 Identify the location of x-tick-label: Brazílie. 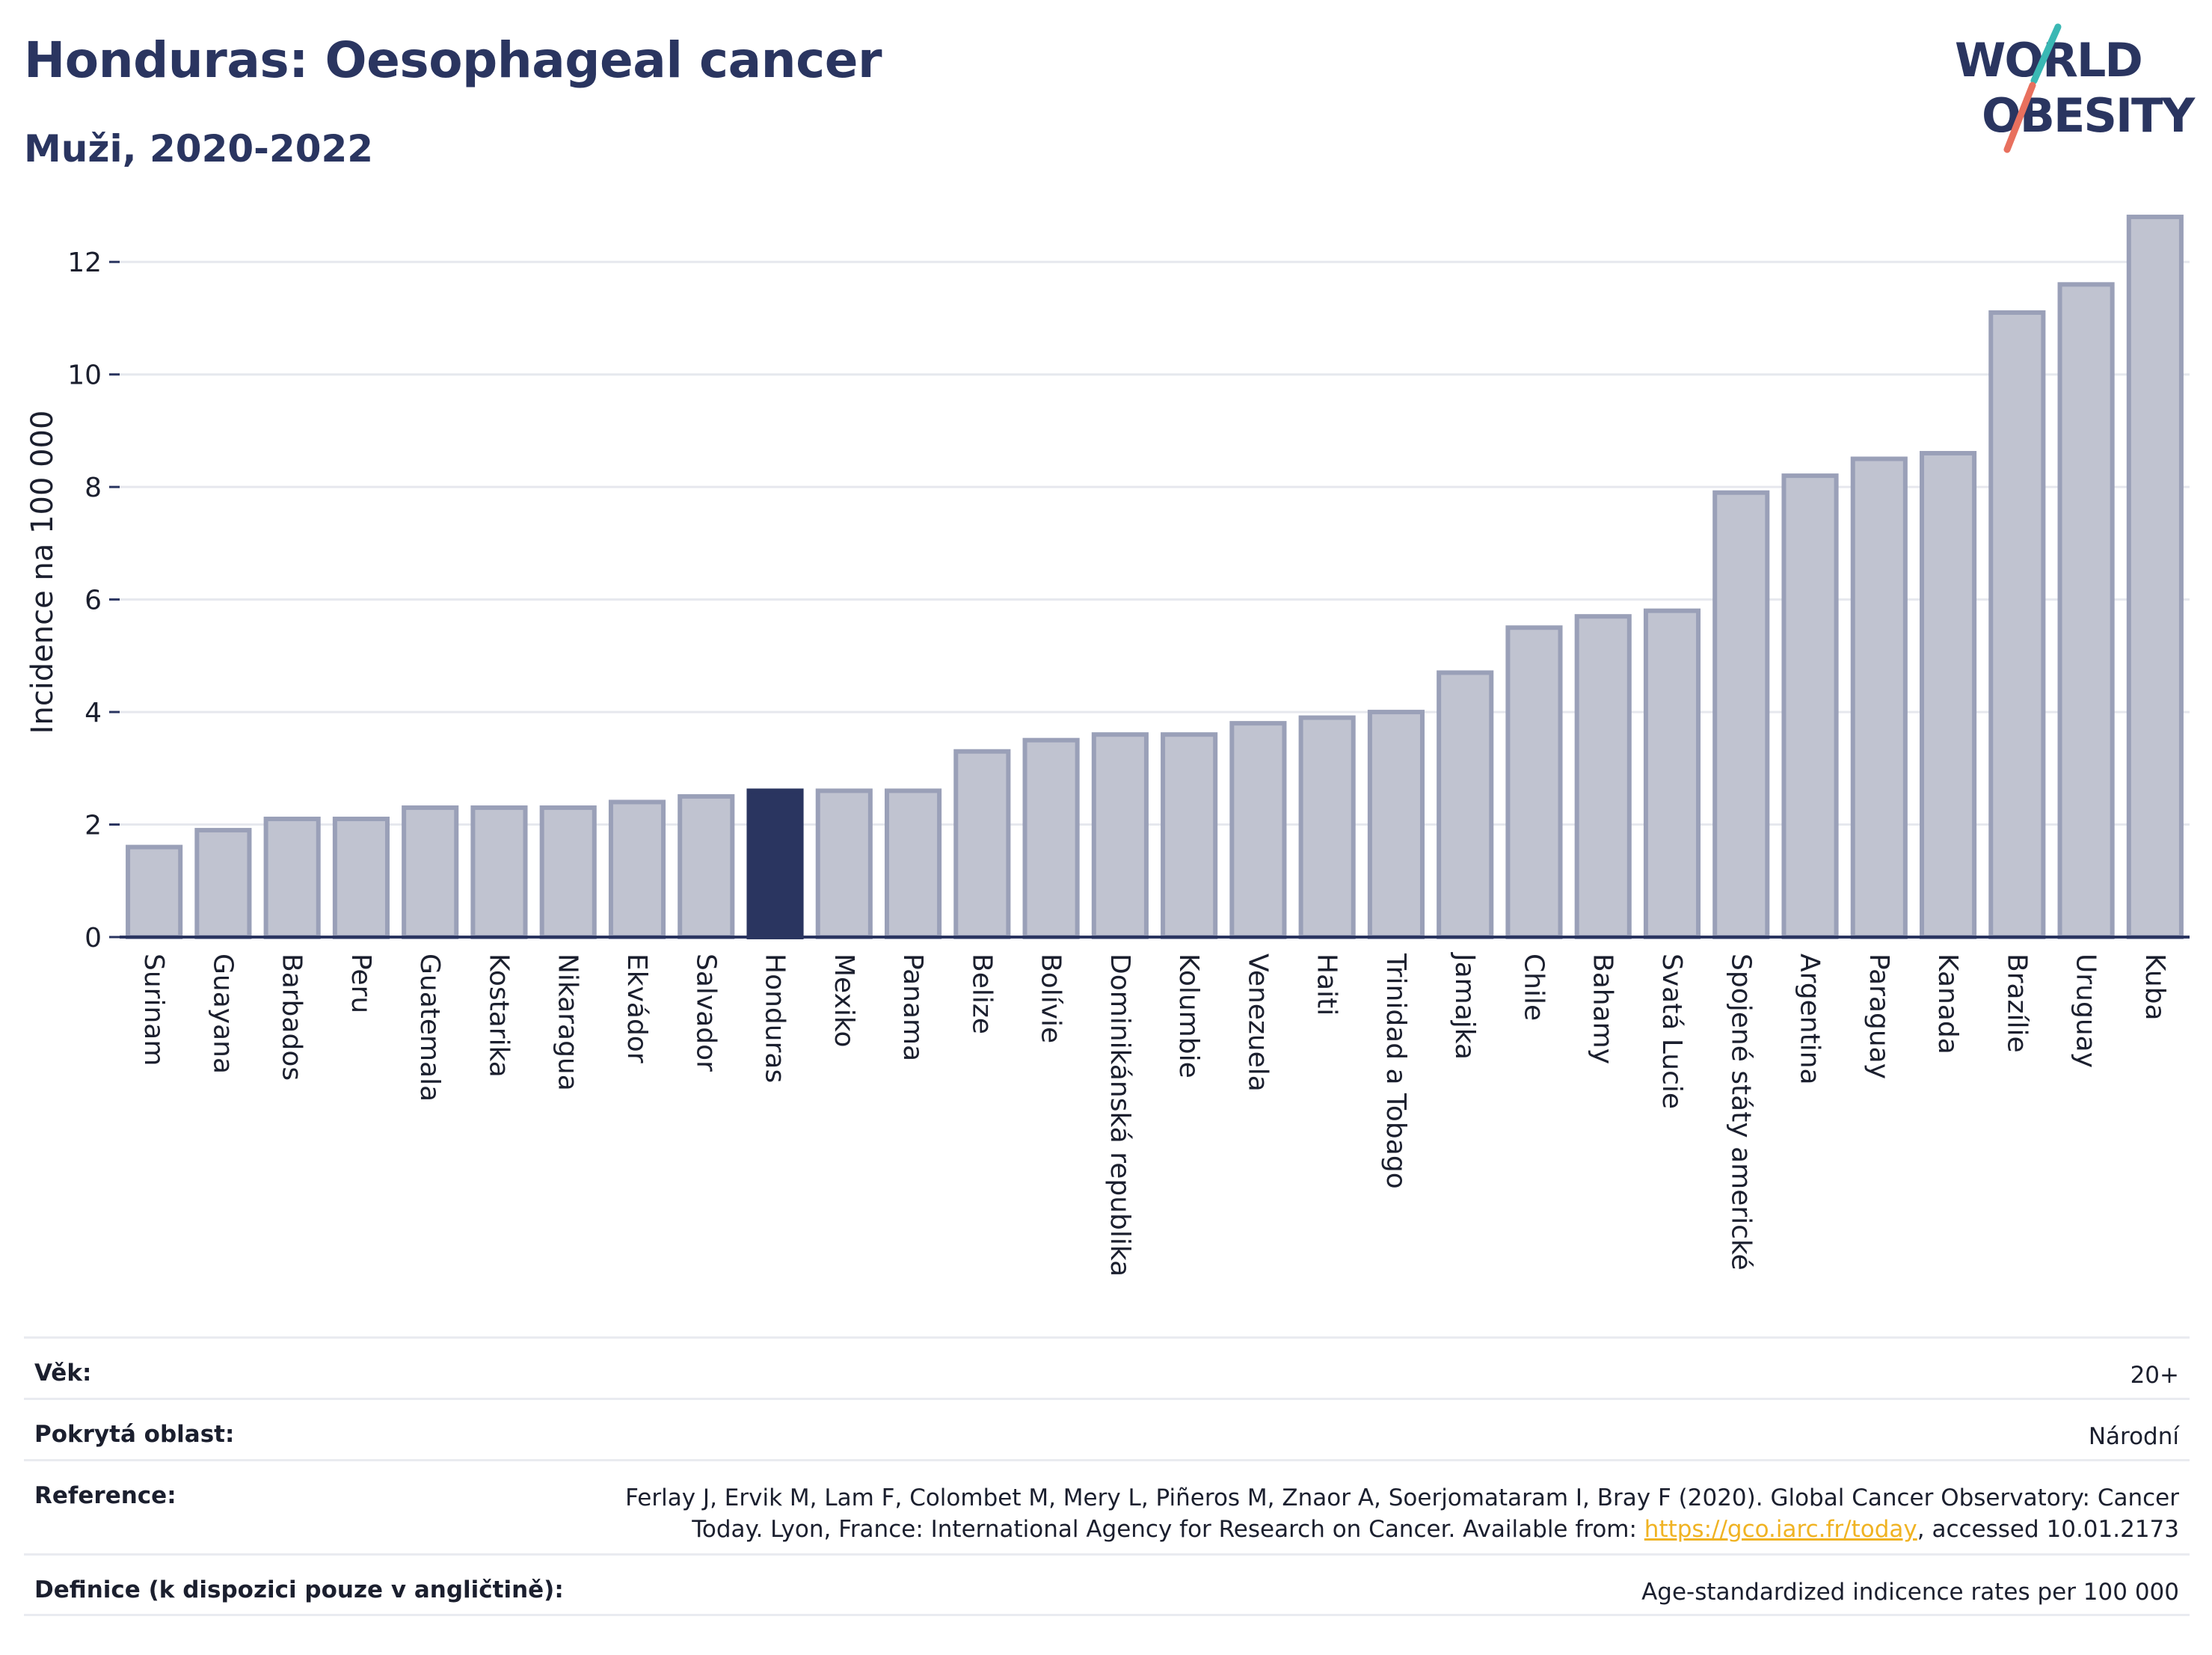
(2017, 1003).